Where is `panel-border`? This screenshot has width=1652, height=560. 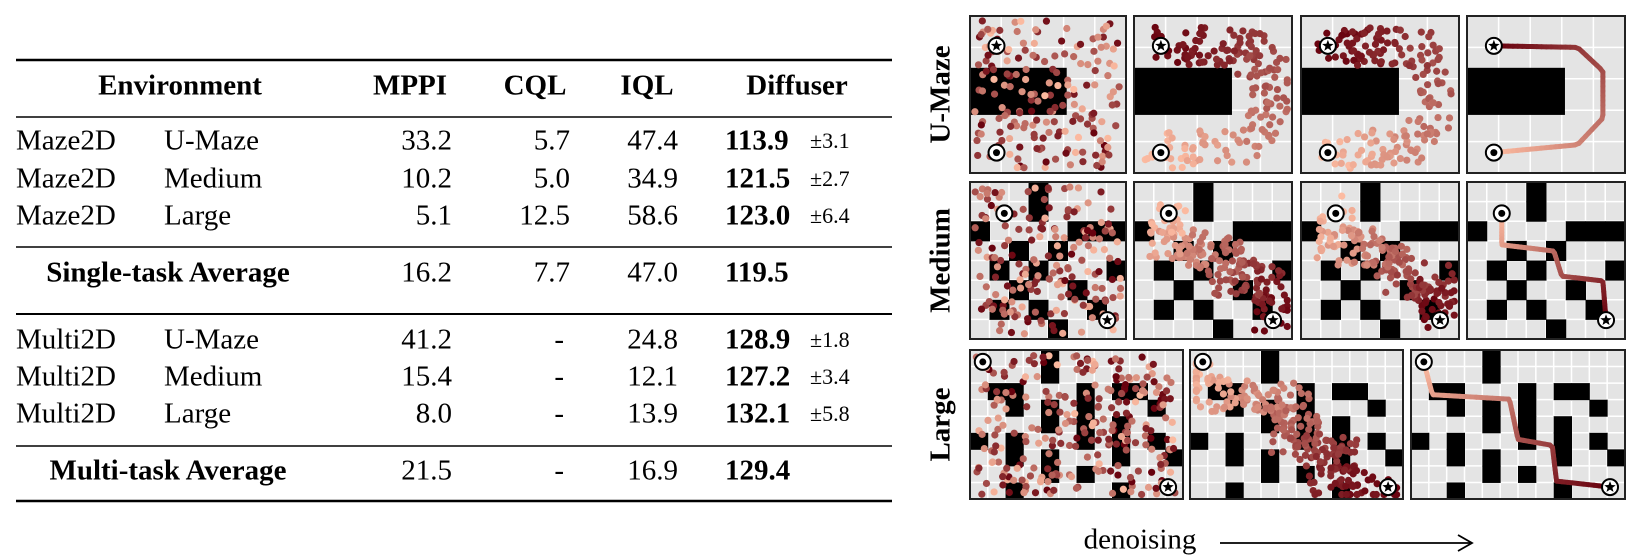 panel-border is located at coordinates (1213, 94).